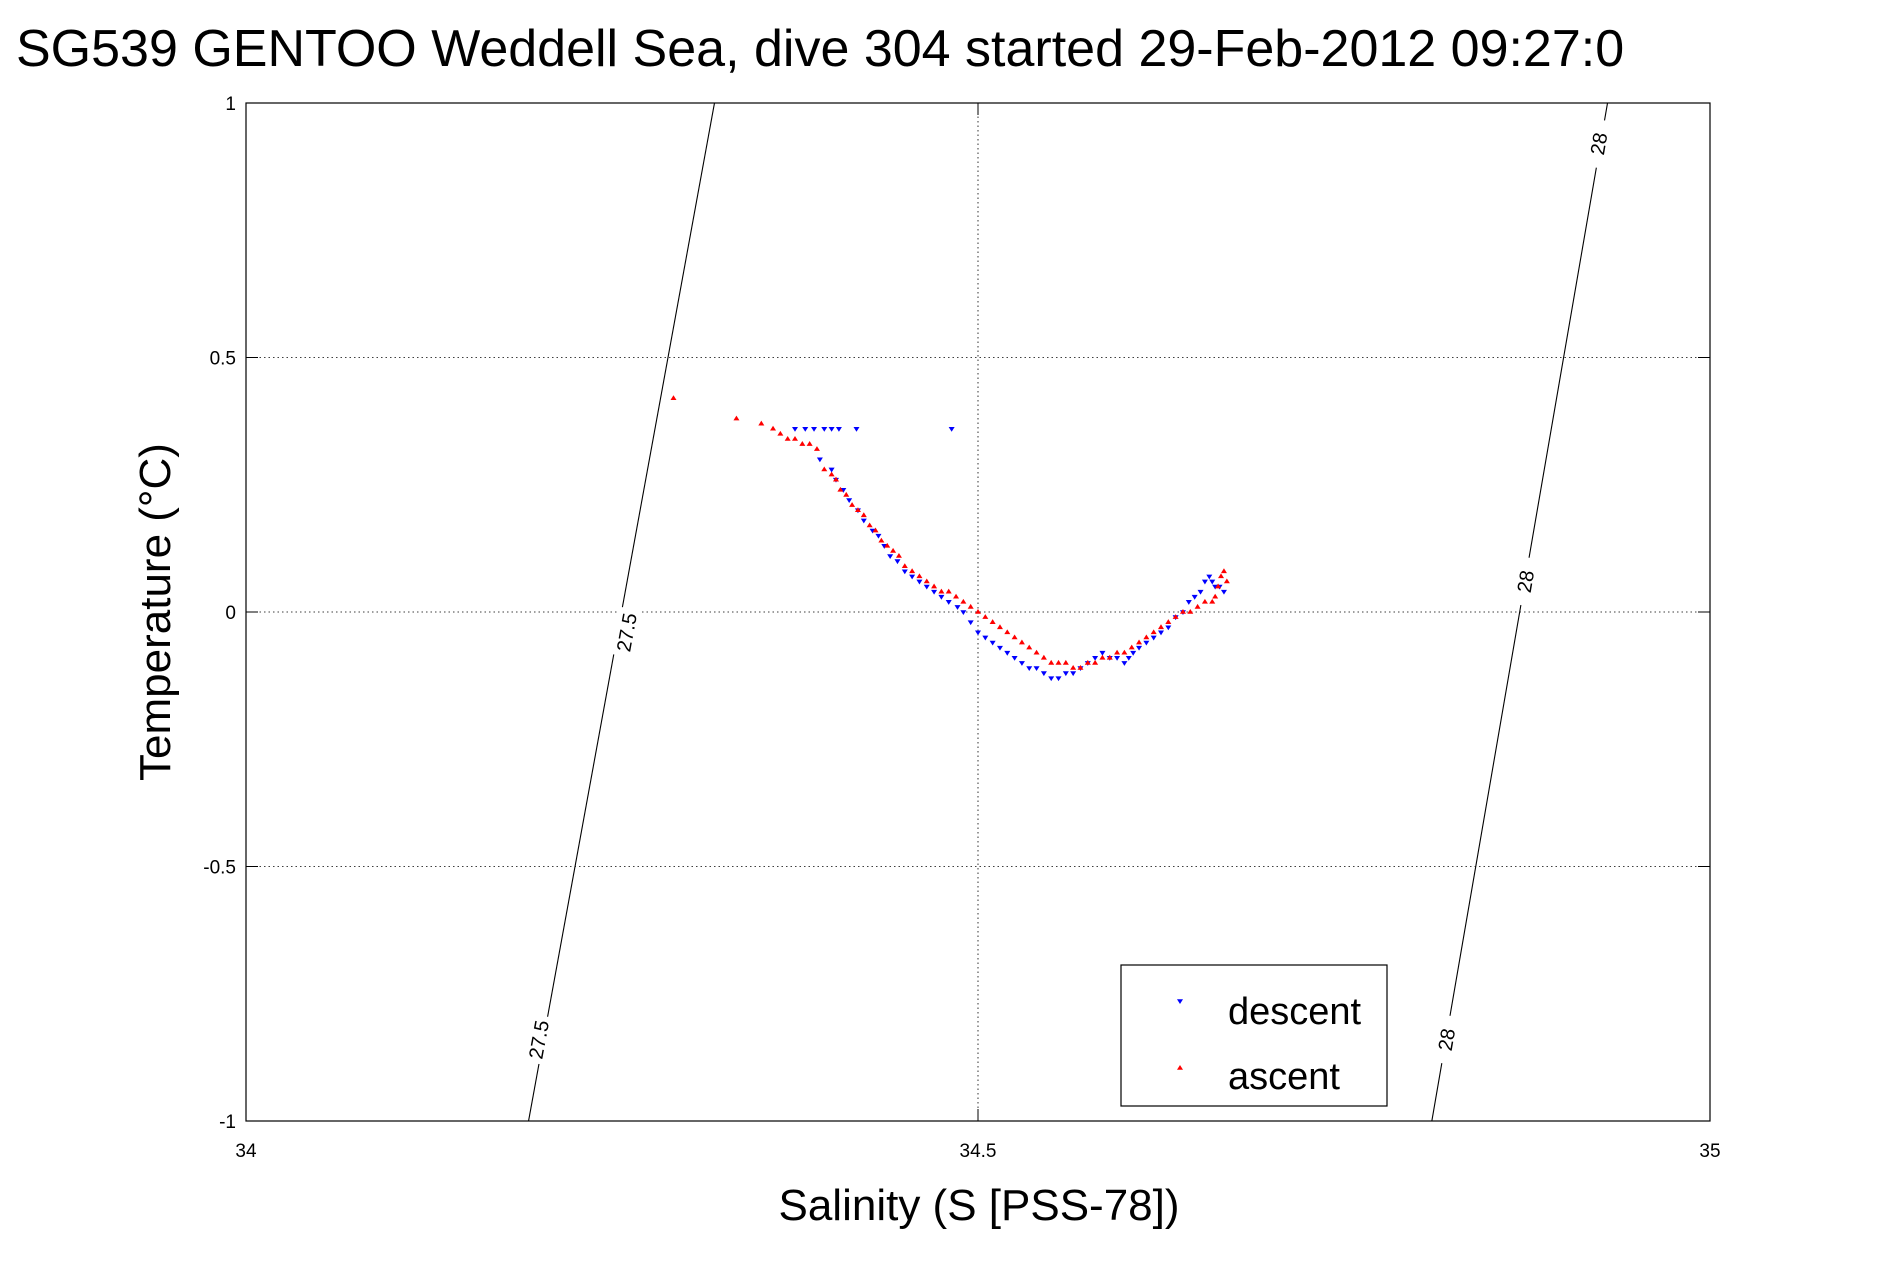 This screenshot has height=1262, width=1891. Describe the element at coordinates (1180, 1067) in the screenshot. I see `legend-marker-ascent` at that location.